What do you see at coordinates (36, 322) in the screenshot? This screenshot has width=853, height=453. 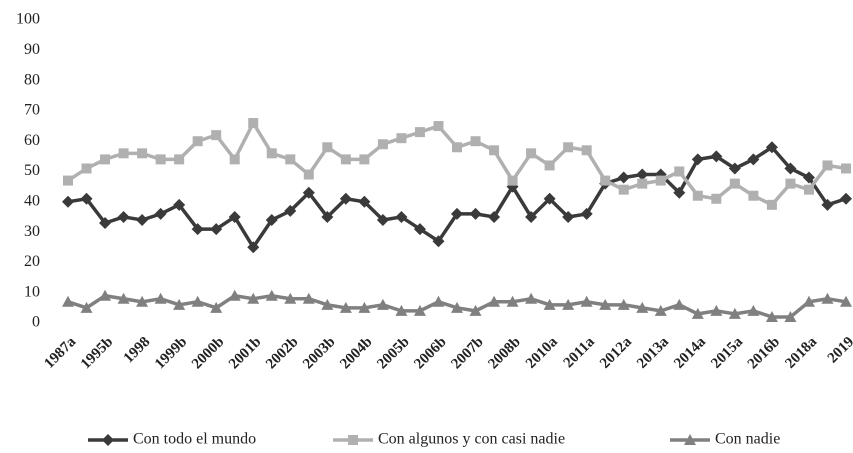 I see `y-tick-label: 0` at bounding box center [36, 322].